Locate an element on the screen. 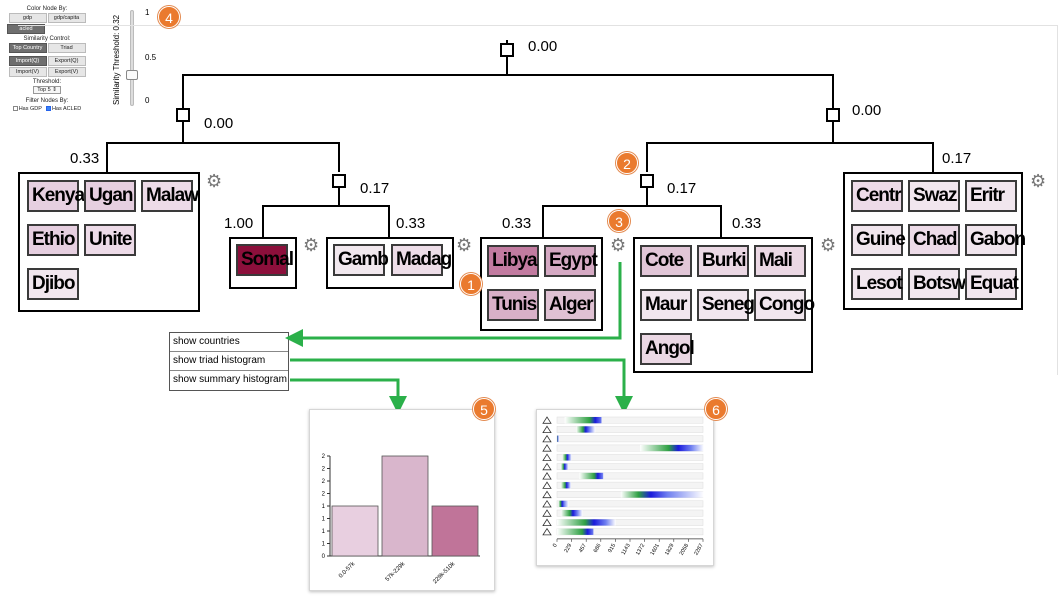 The image size is (1063, 598). color-node-by-title: Color Node By: is located at coordinates (47, 9).